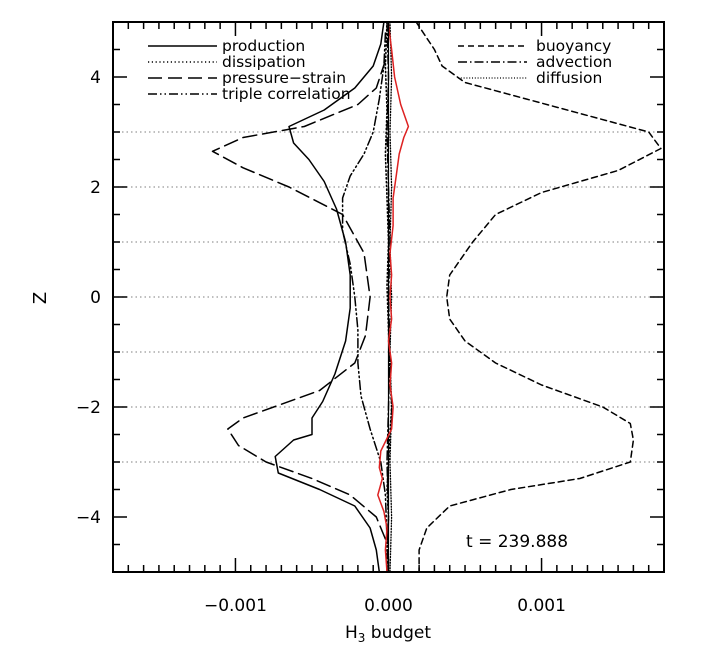 The width and height of the screenshot is (722, 649). What do you see at coordinates (574, 62) in the screenshot?
I see `legend-label: advection` at bounding box center [574, 62].